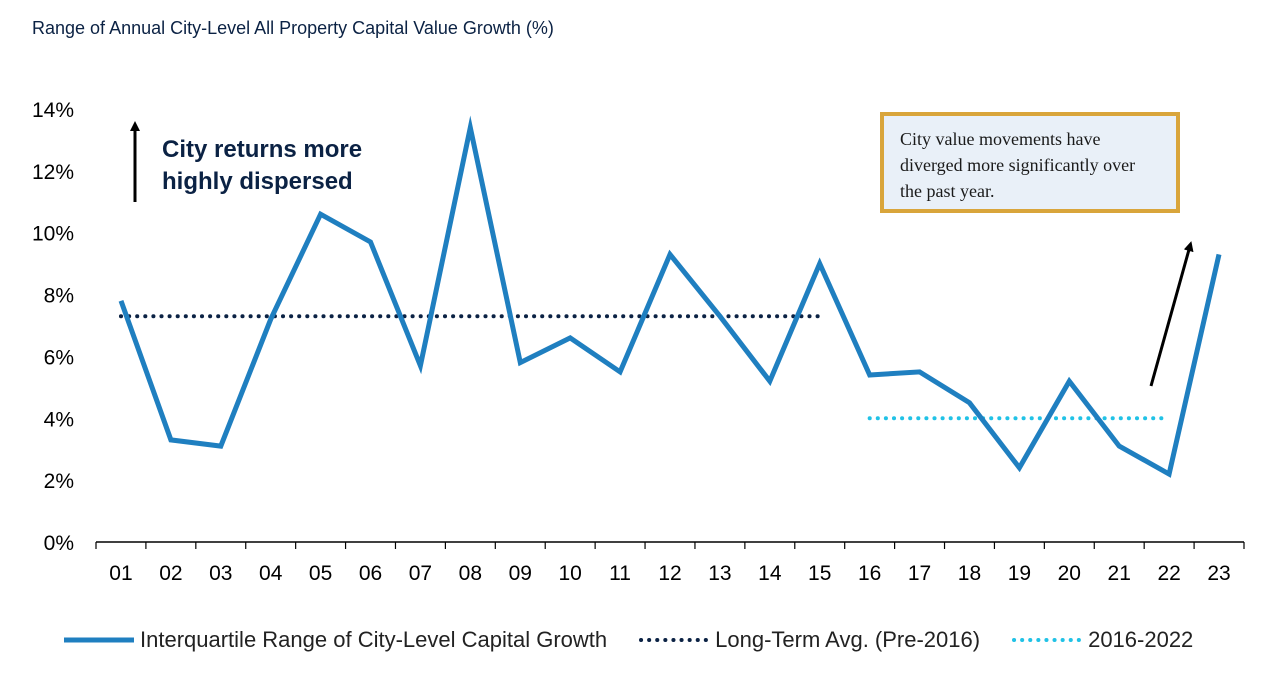 The width and height of the screenshot is (1280, 688). Describe the element at coordinates (170, 573) in the screenshot. I see `x-tick-label: 02` at that location.